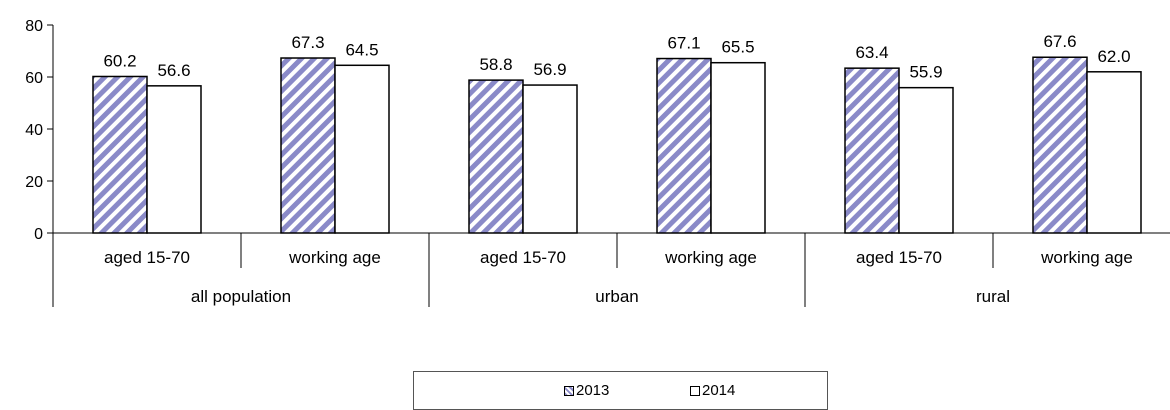 This screenshot has height=410, width=1170. What do you see at coordinates (695, 390) in the screenshot?
I see `legend-swatch-2014` at bounding box center [695, 390].